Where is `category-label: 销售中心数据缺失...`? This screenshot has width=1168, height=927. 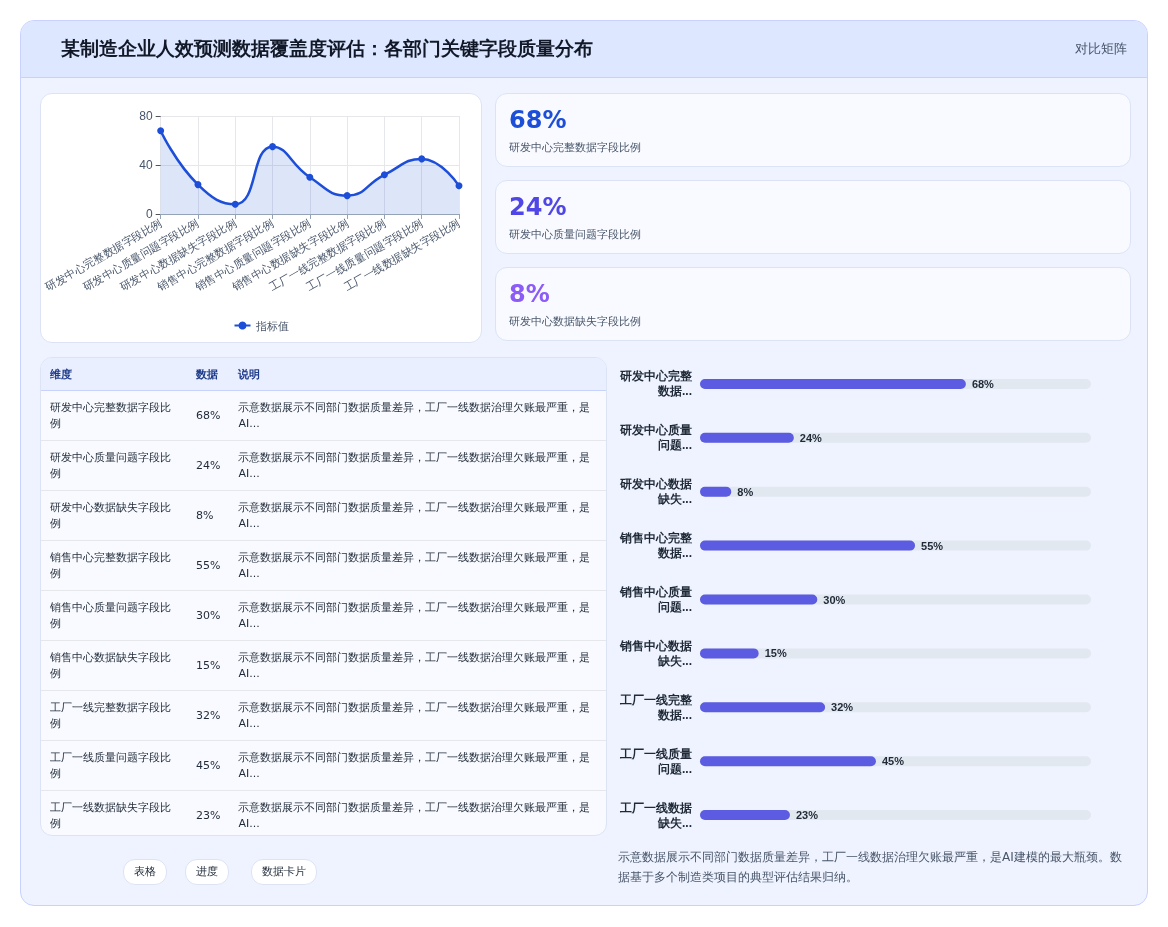
category-label: 销售中心数据缺失... is located at coordinates (656, 653).